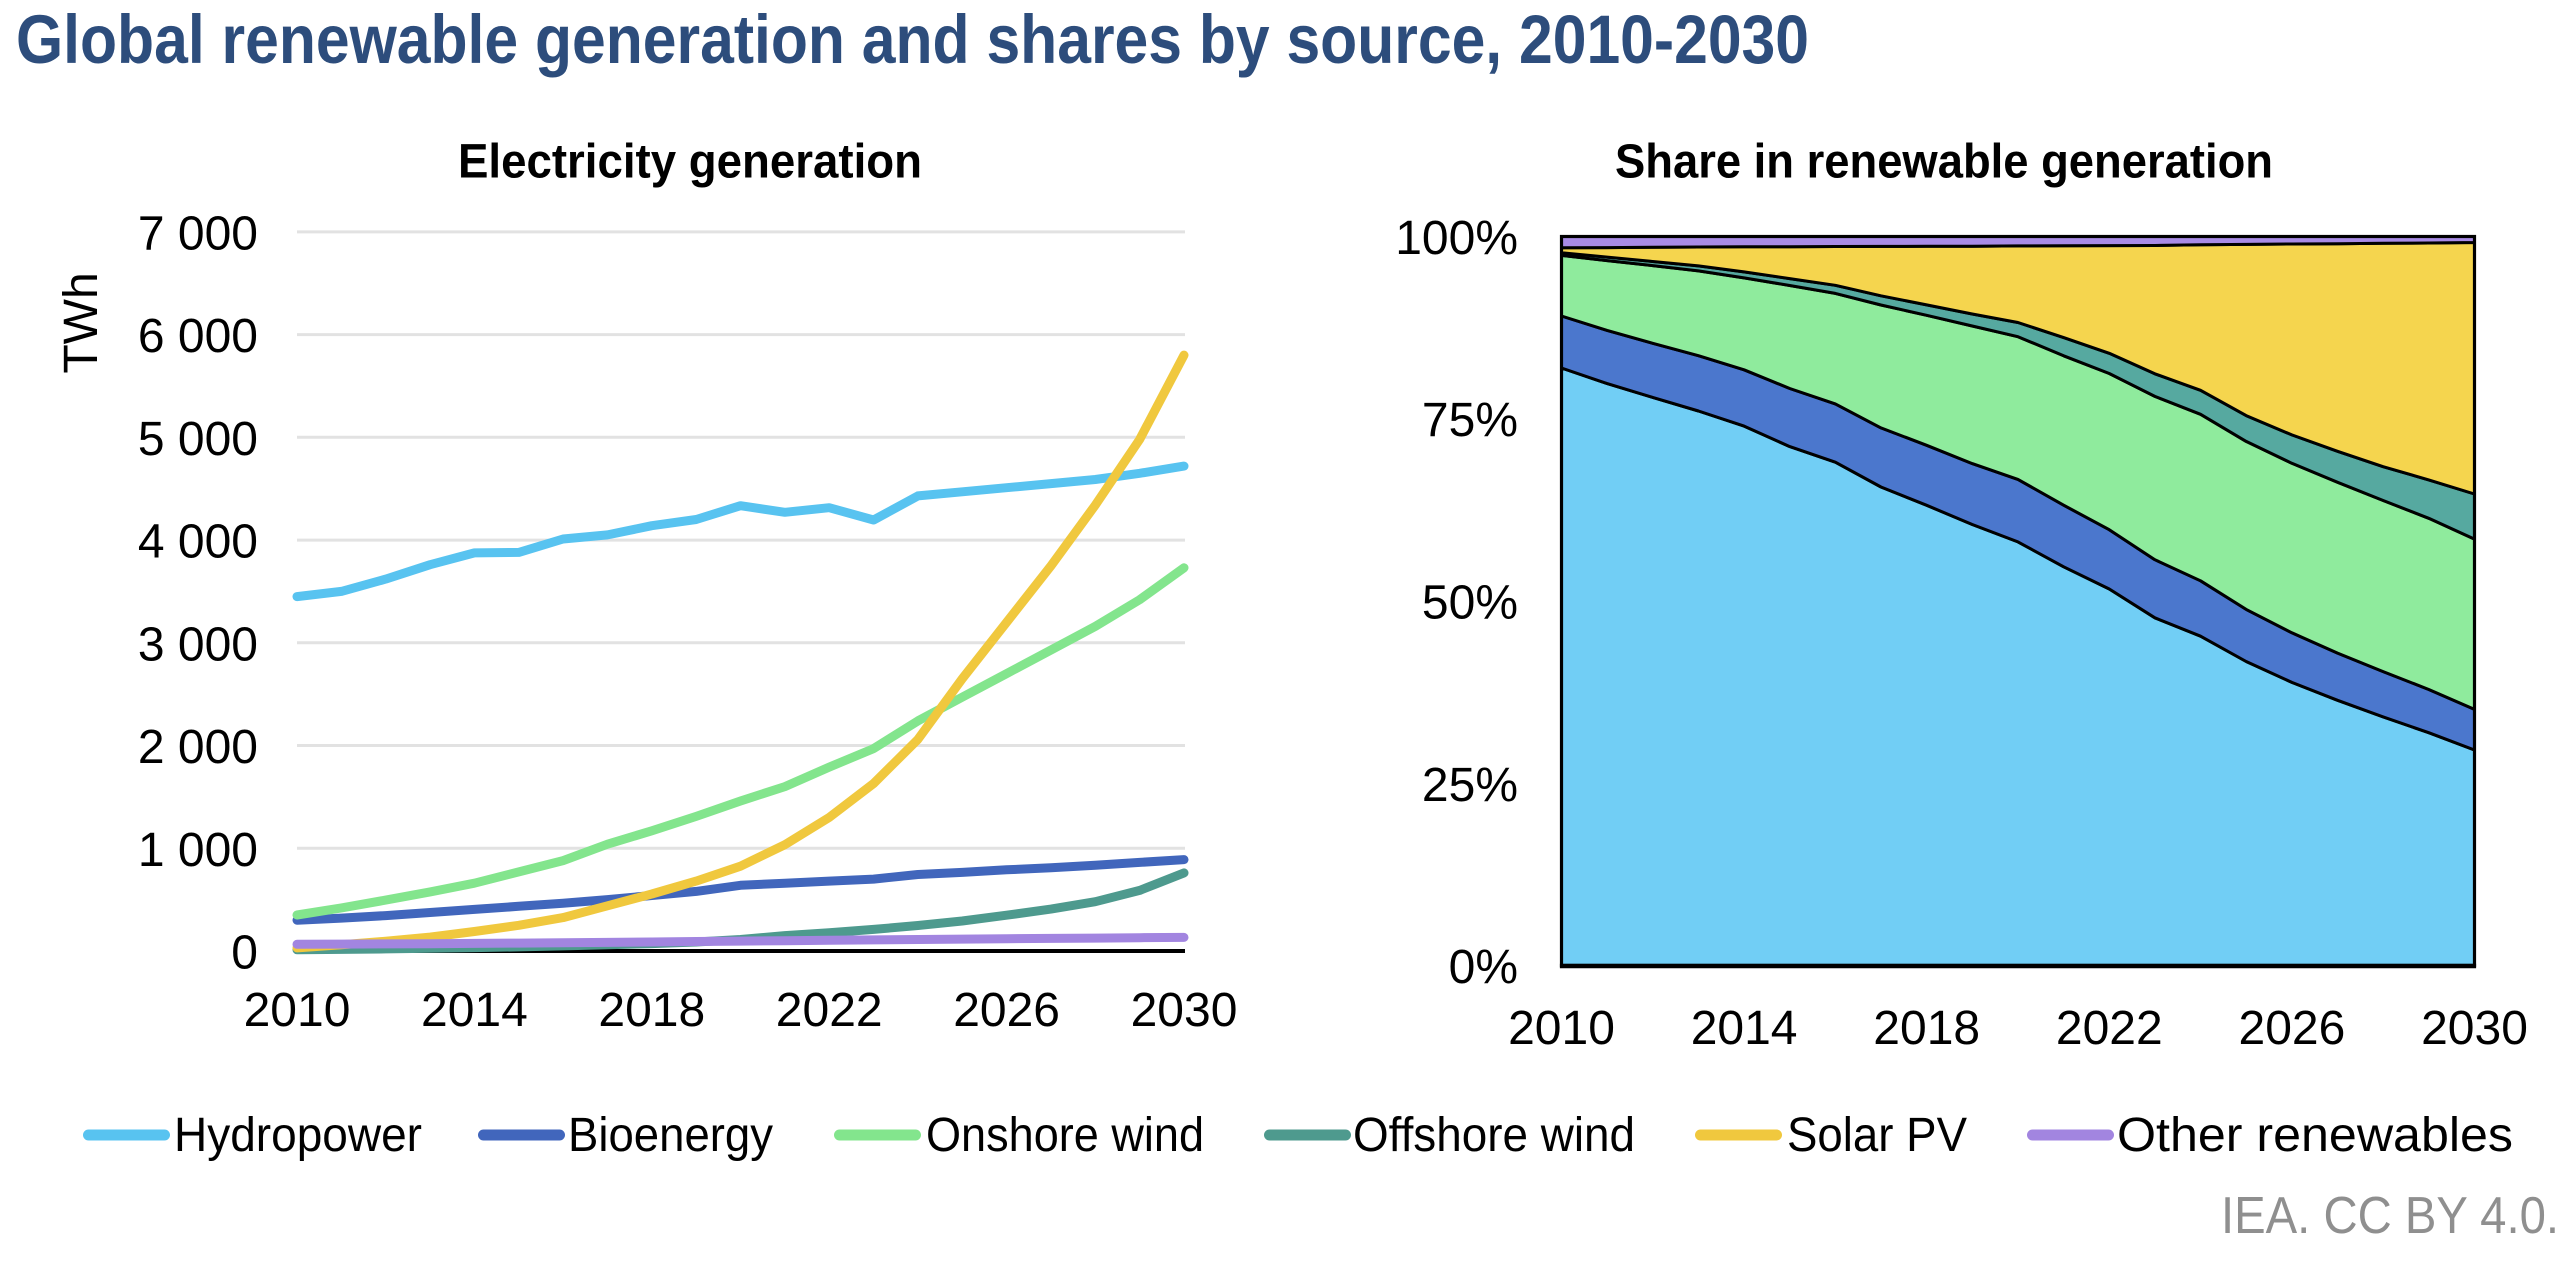  Describe the element at coordinates (1470, 420) in the screenshot. I see `svg-text: 75%` at that location.